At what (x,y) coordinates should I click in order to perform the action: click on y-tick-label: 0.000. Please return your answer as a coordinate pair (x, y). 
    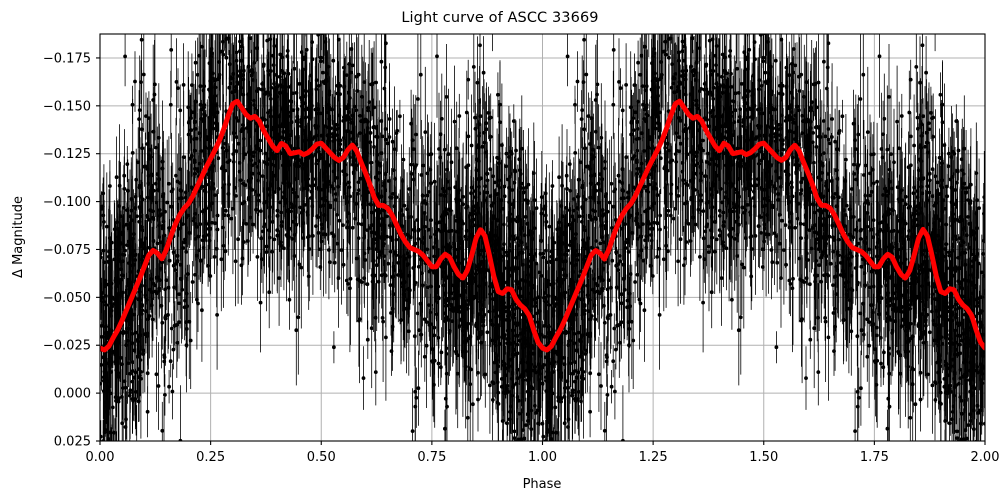
    Looking at the image, I should click on (72, 394).